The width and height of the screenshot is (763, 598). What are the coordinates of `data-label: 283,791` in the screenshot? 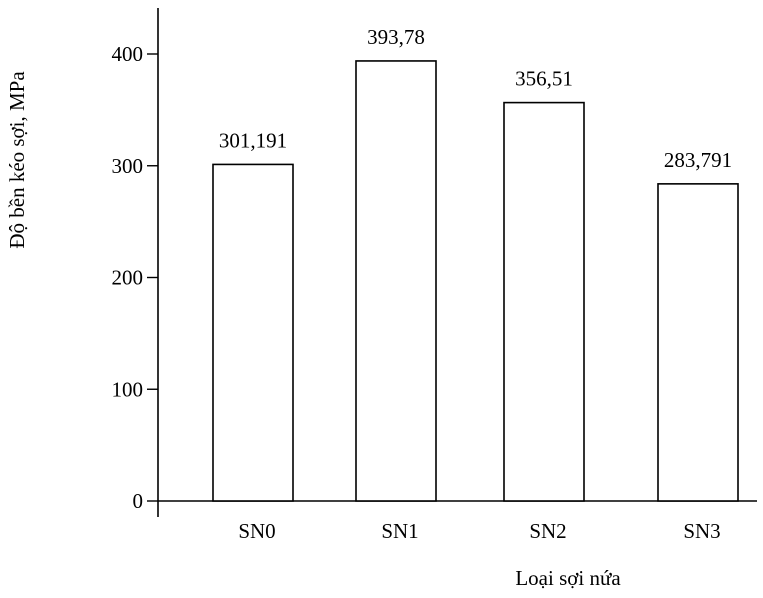 It's located at (698, 160).